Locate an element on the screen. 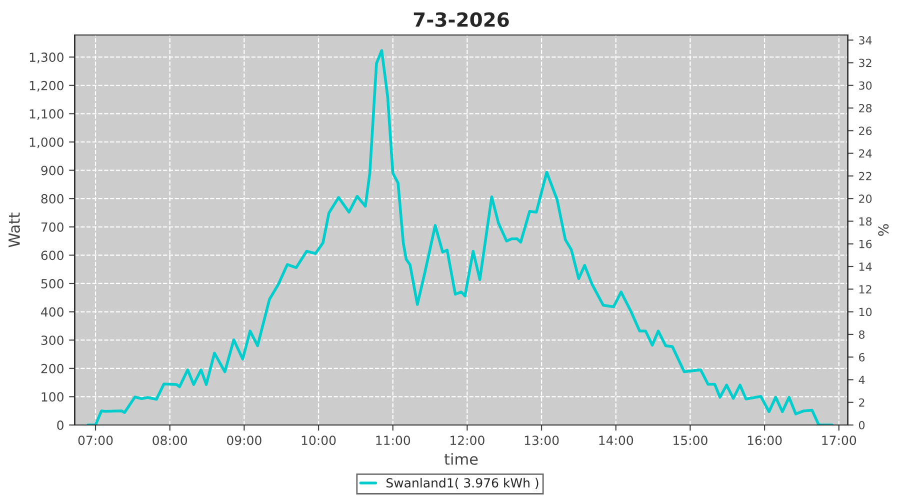 The height and width of the screenshot is (500, 900). y-axis-title: Watt is located at coordinates (14, 230).